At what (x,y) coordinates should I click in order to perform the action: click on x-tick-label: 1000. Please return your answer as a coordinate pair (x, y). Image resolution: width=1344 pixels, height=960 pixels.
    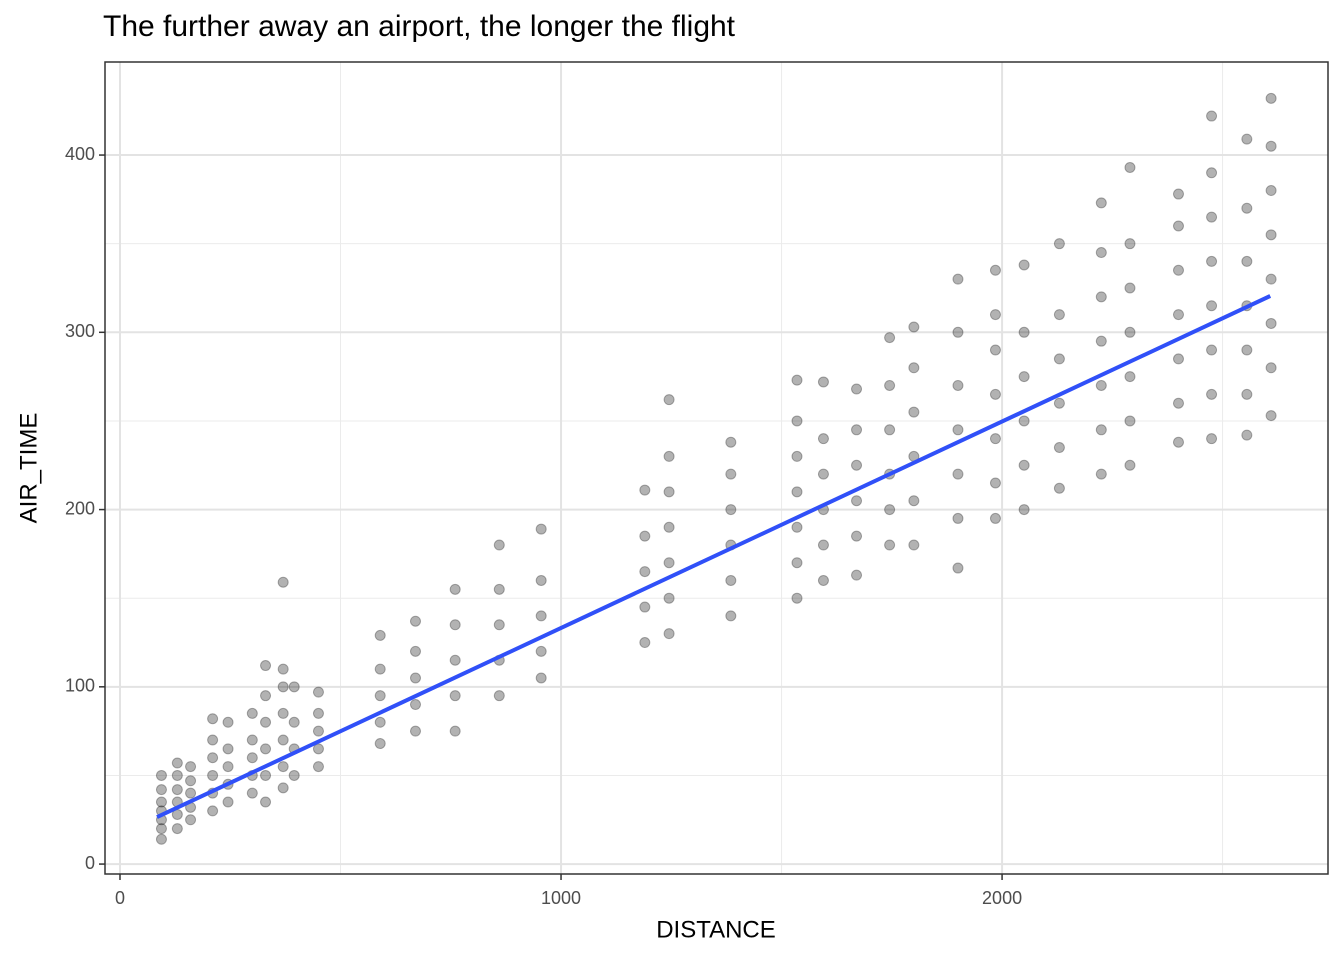
    Looking at the image, I should click on (561, 898).